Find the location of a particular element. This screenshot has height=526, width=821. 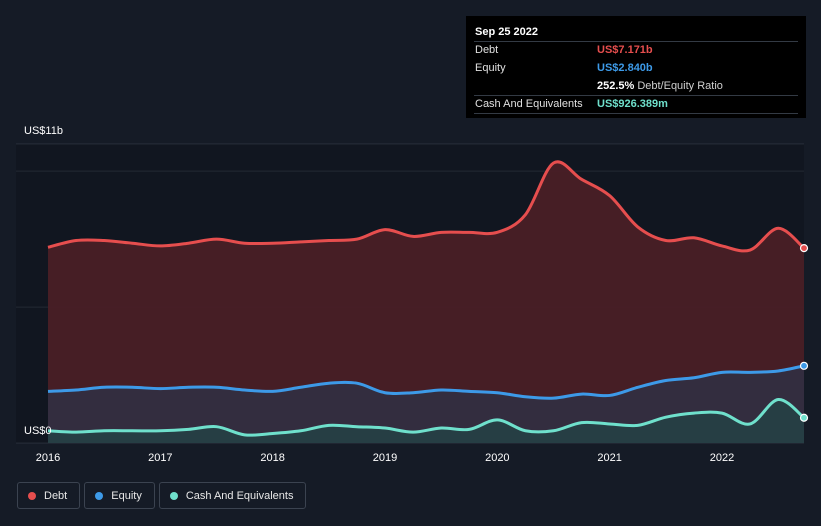

tooltip-row-cash: Cash And Equivalents US$926.389m is located at coordinates (636, 104).